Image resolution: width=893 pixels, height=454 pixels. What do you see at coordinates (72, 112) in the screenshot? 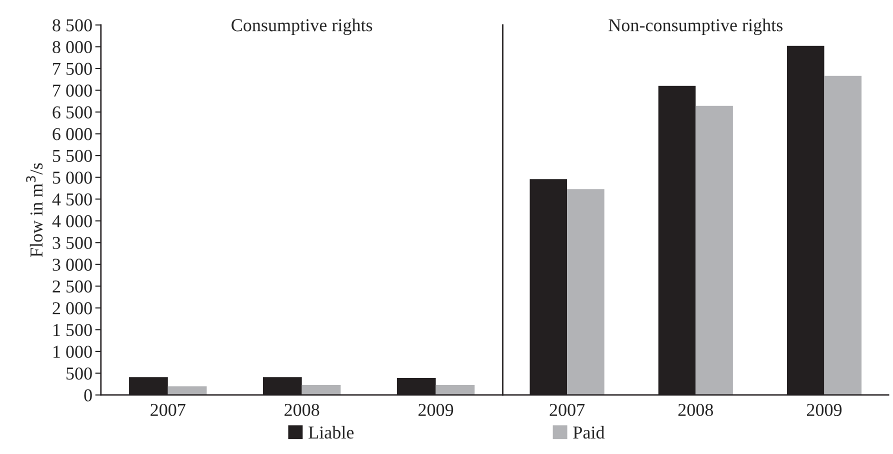
I see `y-tick-label: 6 500` at bounding box center [72, 112].